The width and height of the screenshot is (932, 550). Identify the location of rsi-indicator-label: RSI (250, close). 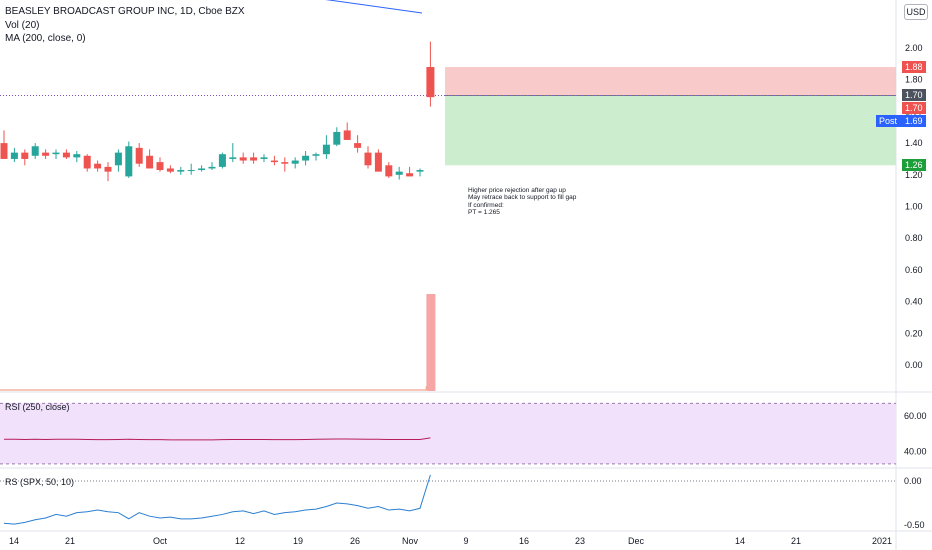
(37, 407).